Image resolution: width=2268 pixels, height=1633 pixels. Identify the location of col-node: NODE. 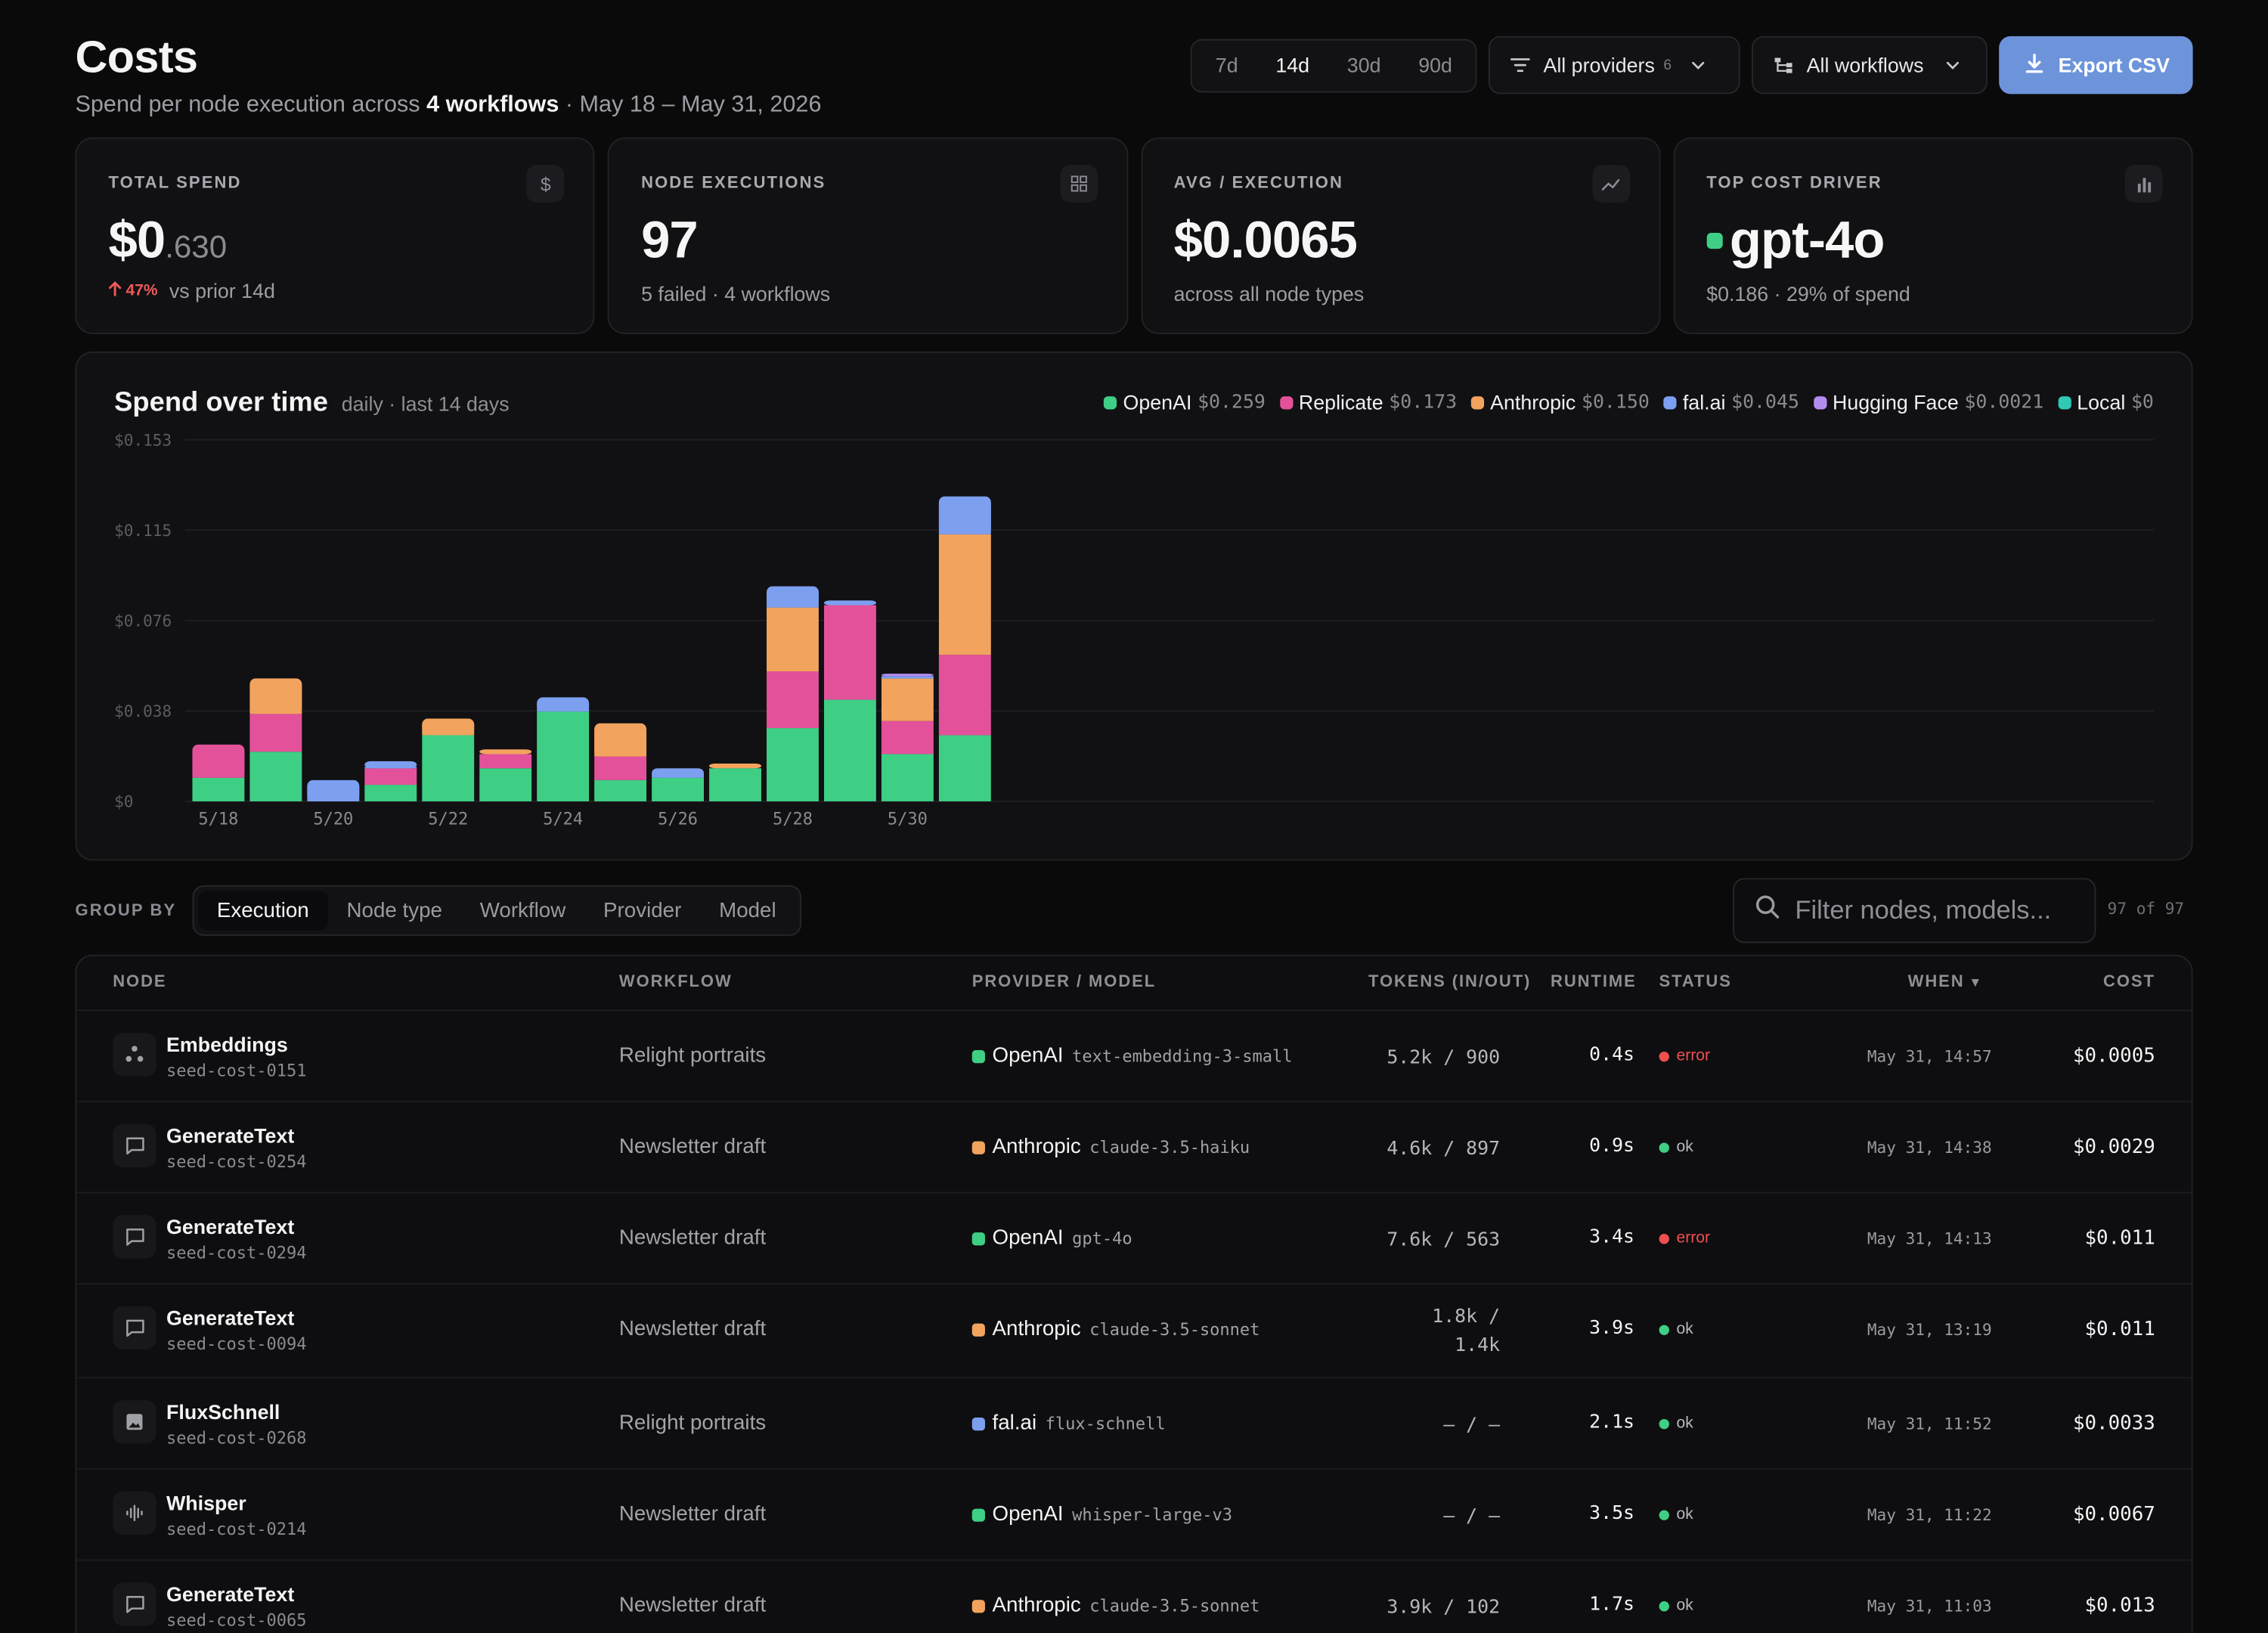
(140, 982).